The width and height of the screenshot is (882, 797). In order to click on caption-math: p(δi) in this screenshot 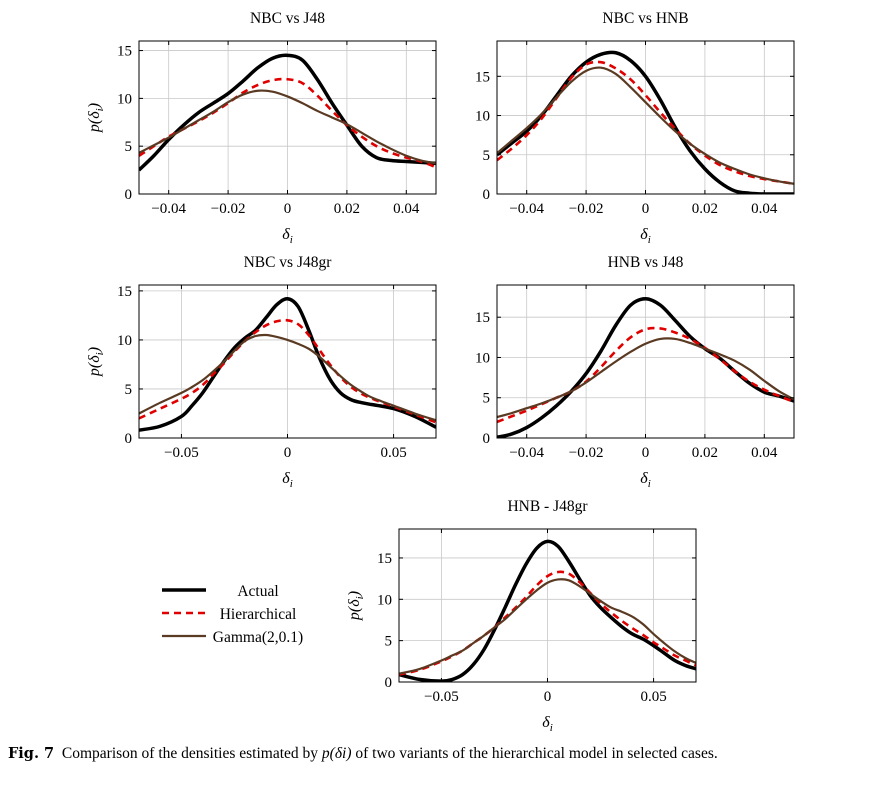, I will do `click(336, 753)`.